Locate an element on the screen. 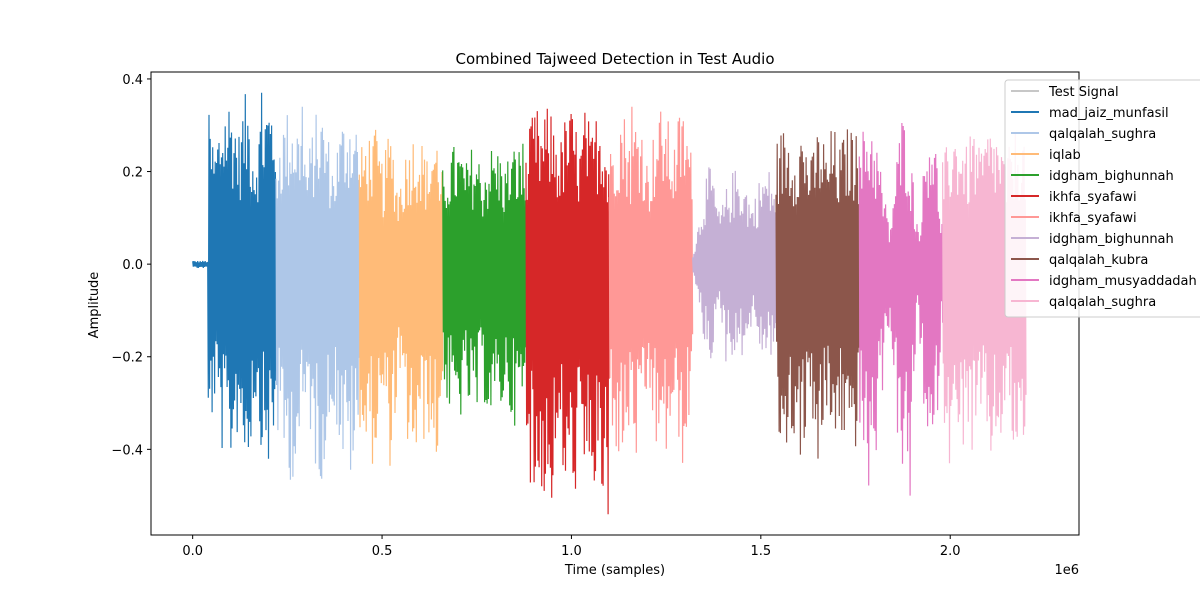 The width and height of the screenshot is (1200, 600). legend-label-3: iqlab is located at coordinates (1065, 155).